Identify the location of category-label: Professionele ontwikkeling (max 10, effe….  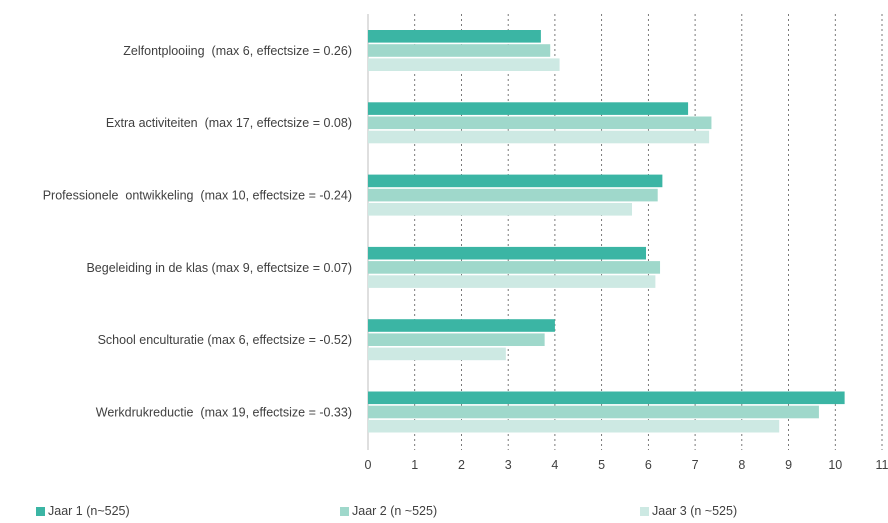
(197, 196).